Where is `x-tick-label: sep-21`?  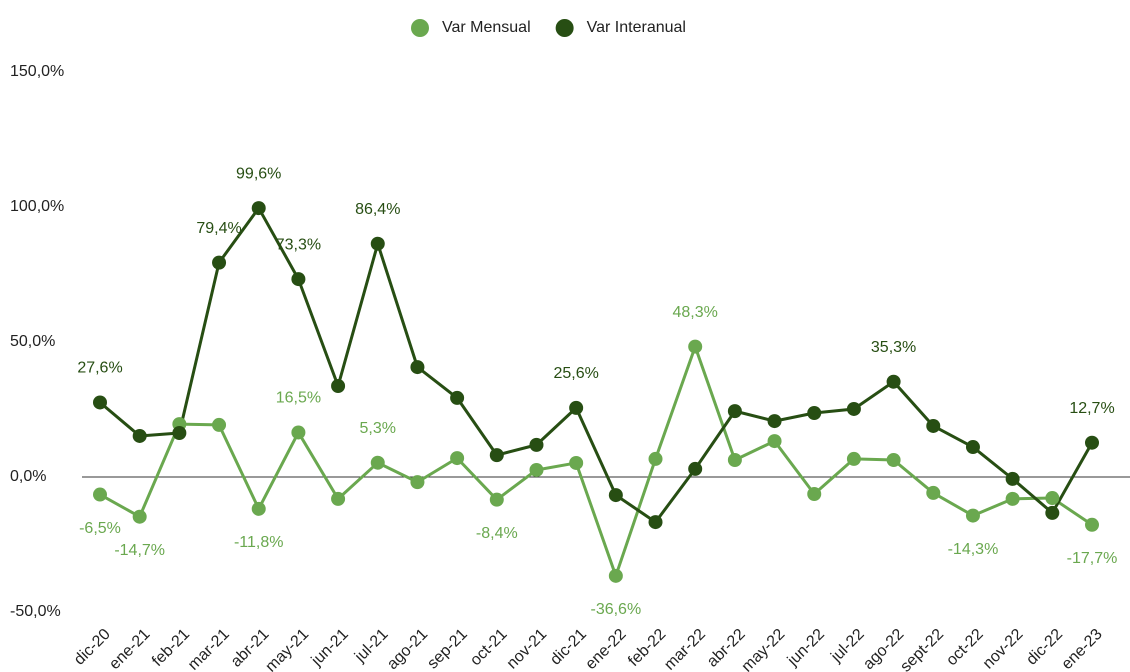
x-tick-label: sep-21 is located at coordinates (447, 649).